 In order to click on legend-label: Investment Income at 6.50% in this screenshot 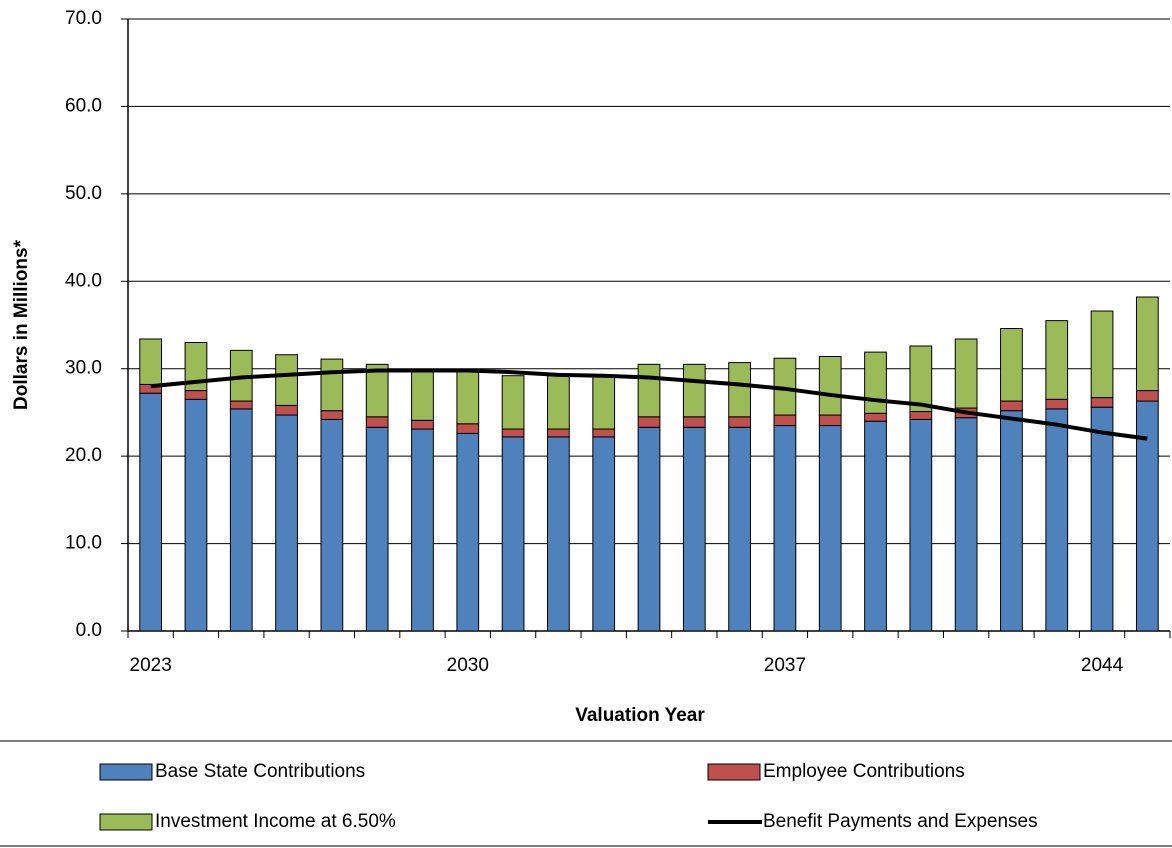, I will do `click(275, 821)`.